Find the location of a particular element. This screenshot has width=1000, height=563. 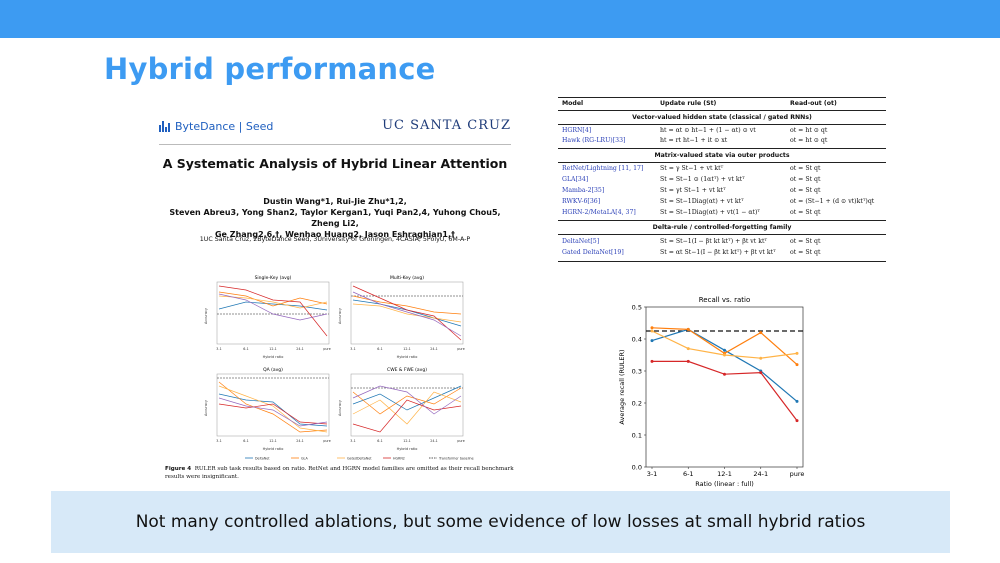

legend-label: GLA is located at coordinates (304, 458).